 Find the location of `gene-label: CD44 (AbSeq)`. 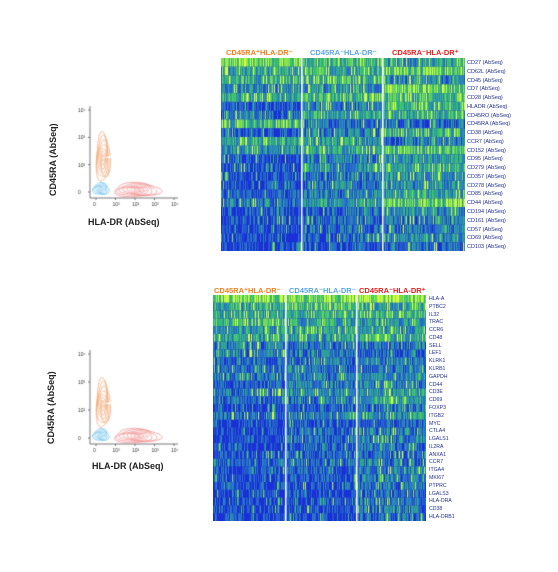

gene-label: CD44 (AbSeq) is located at coordinates (485, 203).